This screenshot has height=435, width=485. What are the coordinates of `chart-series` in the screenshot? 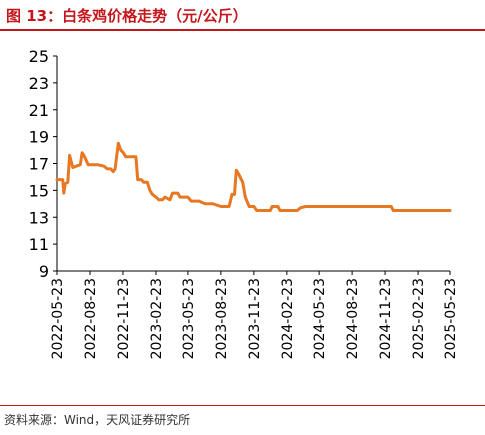 It's located at (253, 176).